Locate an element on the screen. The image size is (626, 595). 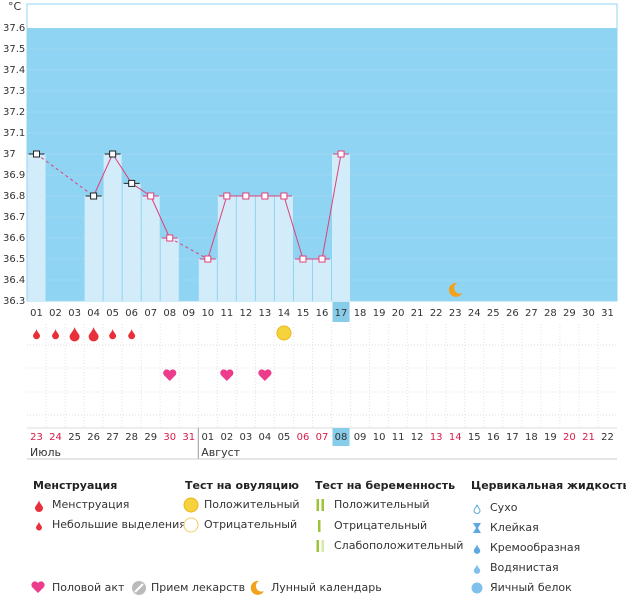
y-tick-label: 36.8 is located at coordinates (14, 196).